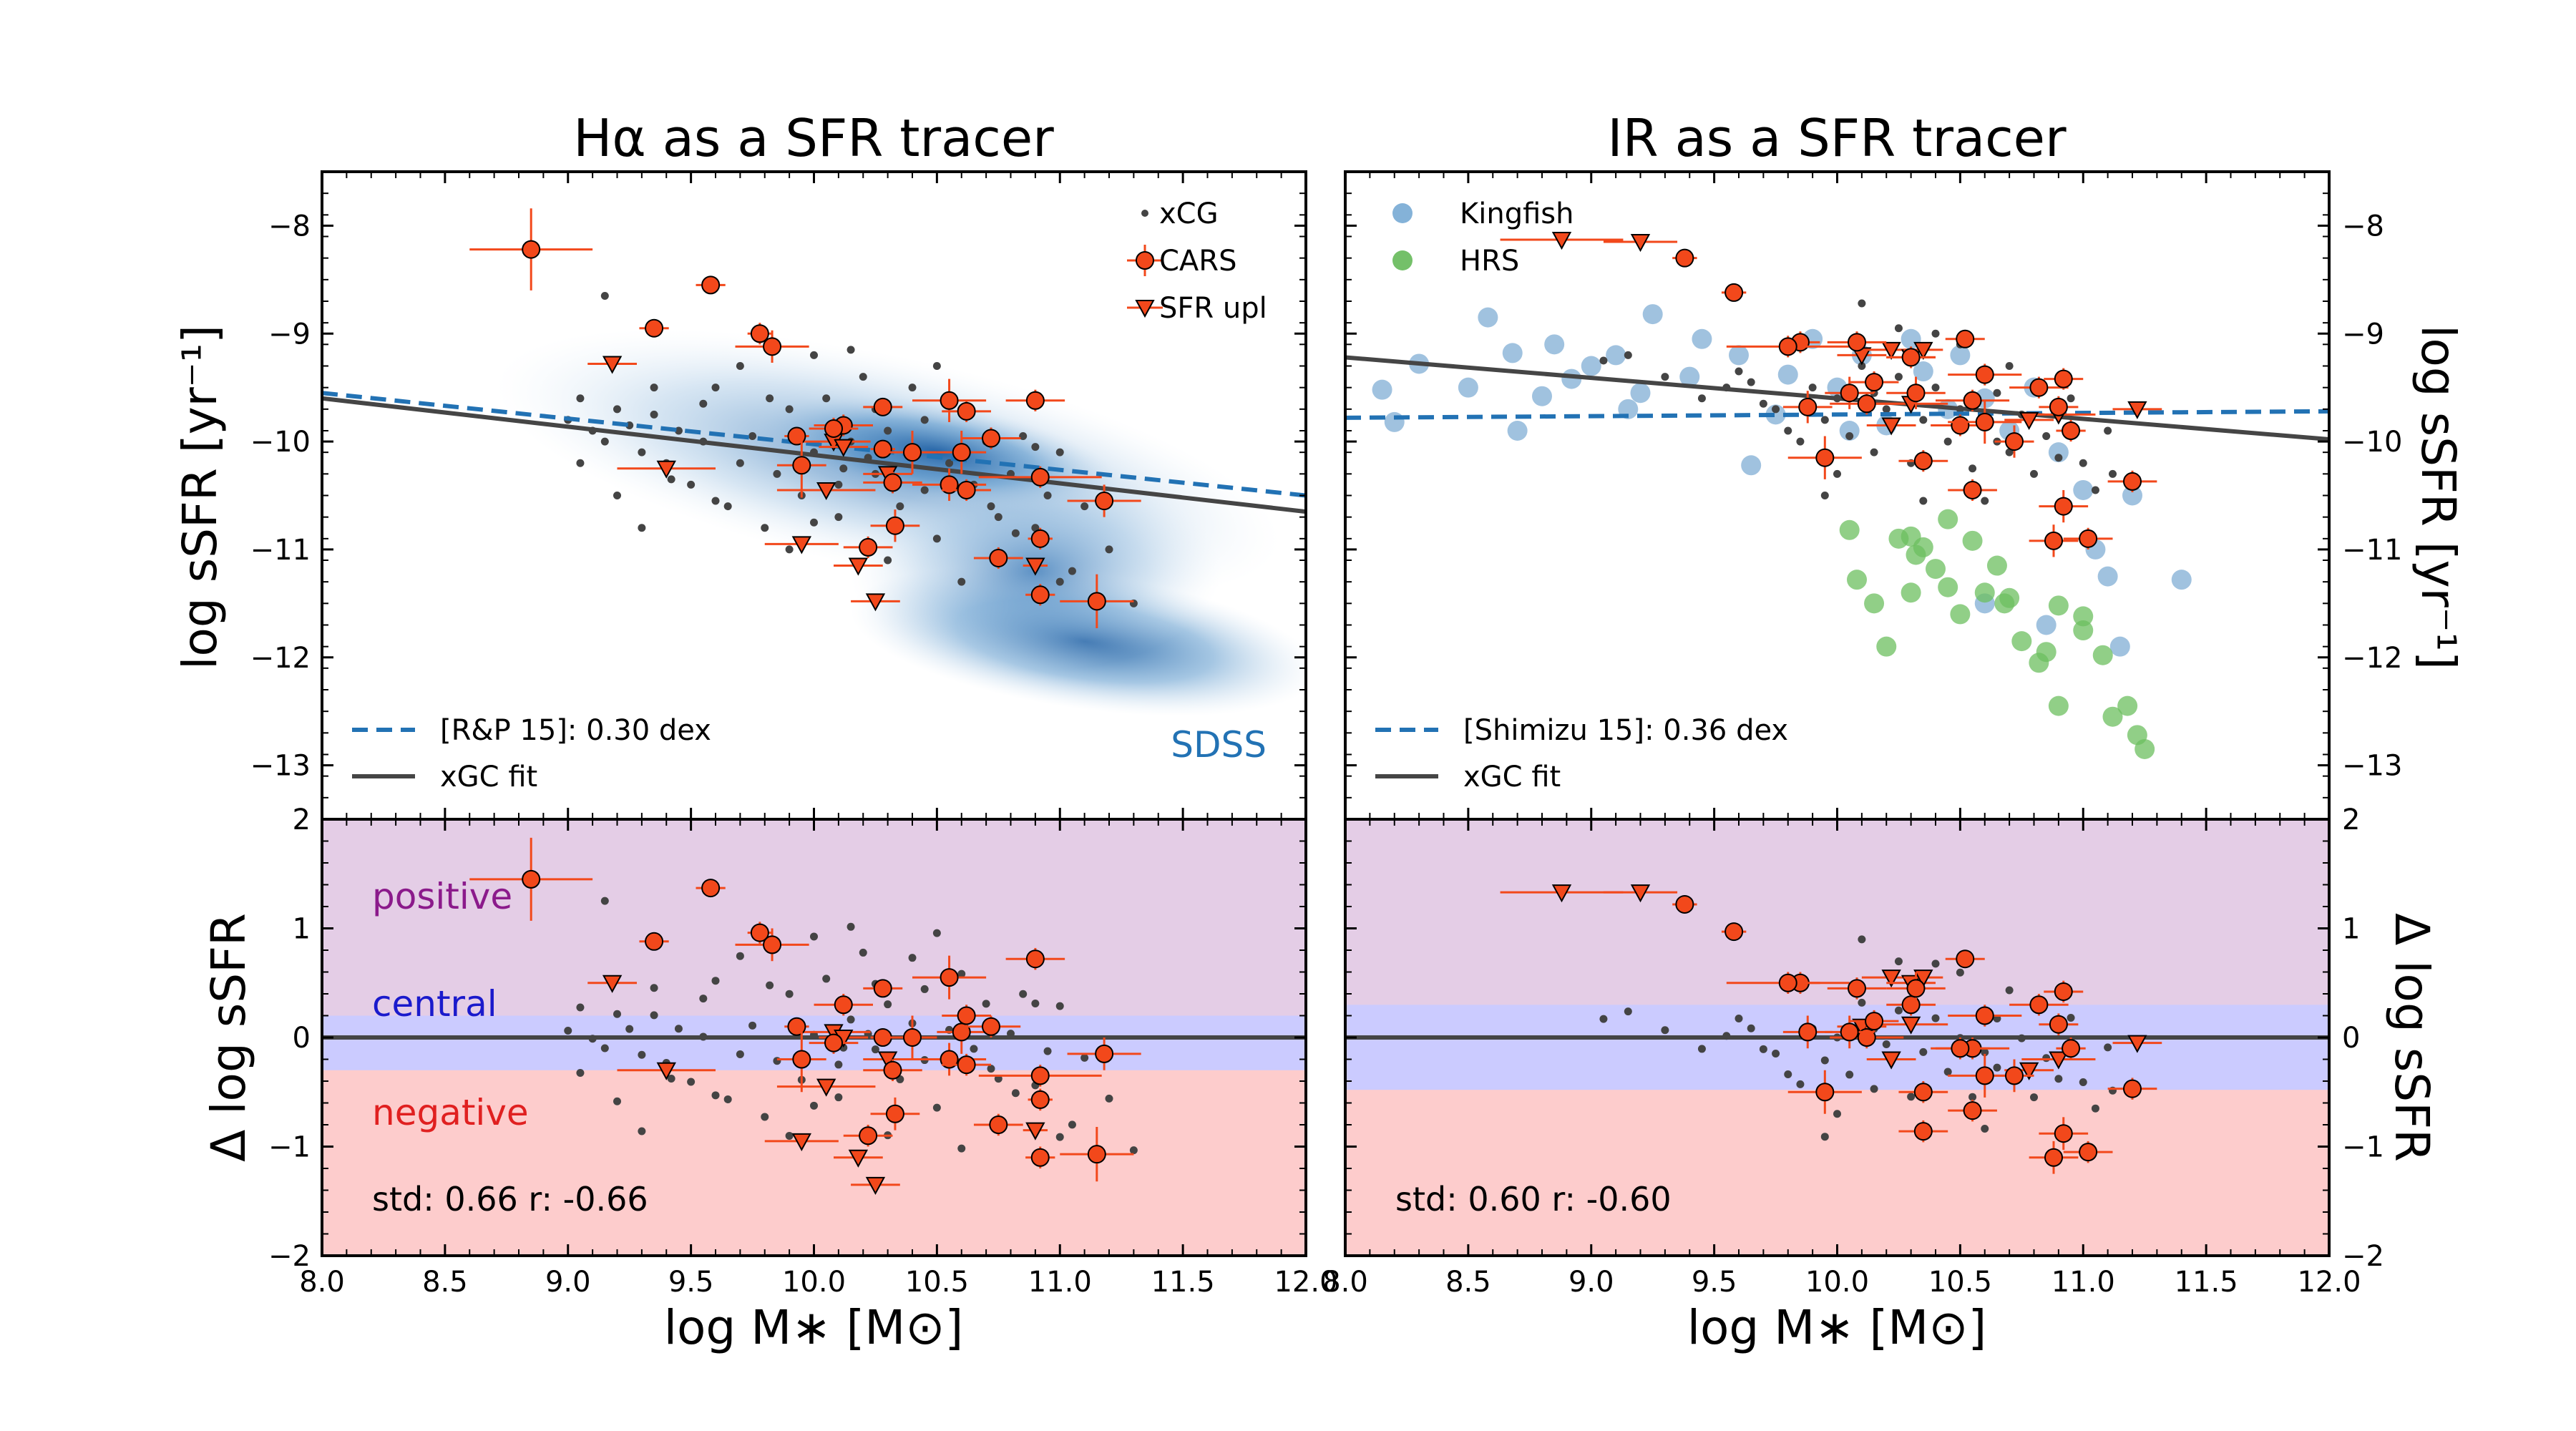 Image resolution: width=2576 pixels, height=1431 pixels. Describe the element at coordinates (1533, 1199) in the screenshot. I see `right-stats-text: std: 0.60 r: -0.60` at that location.